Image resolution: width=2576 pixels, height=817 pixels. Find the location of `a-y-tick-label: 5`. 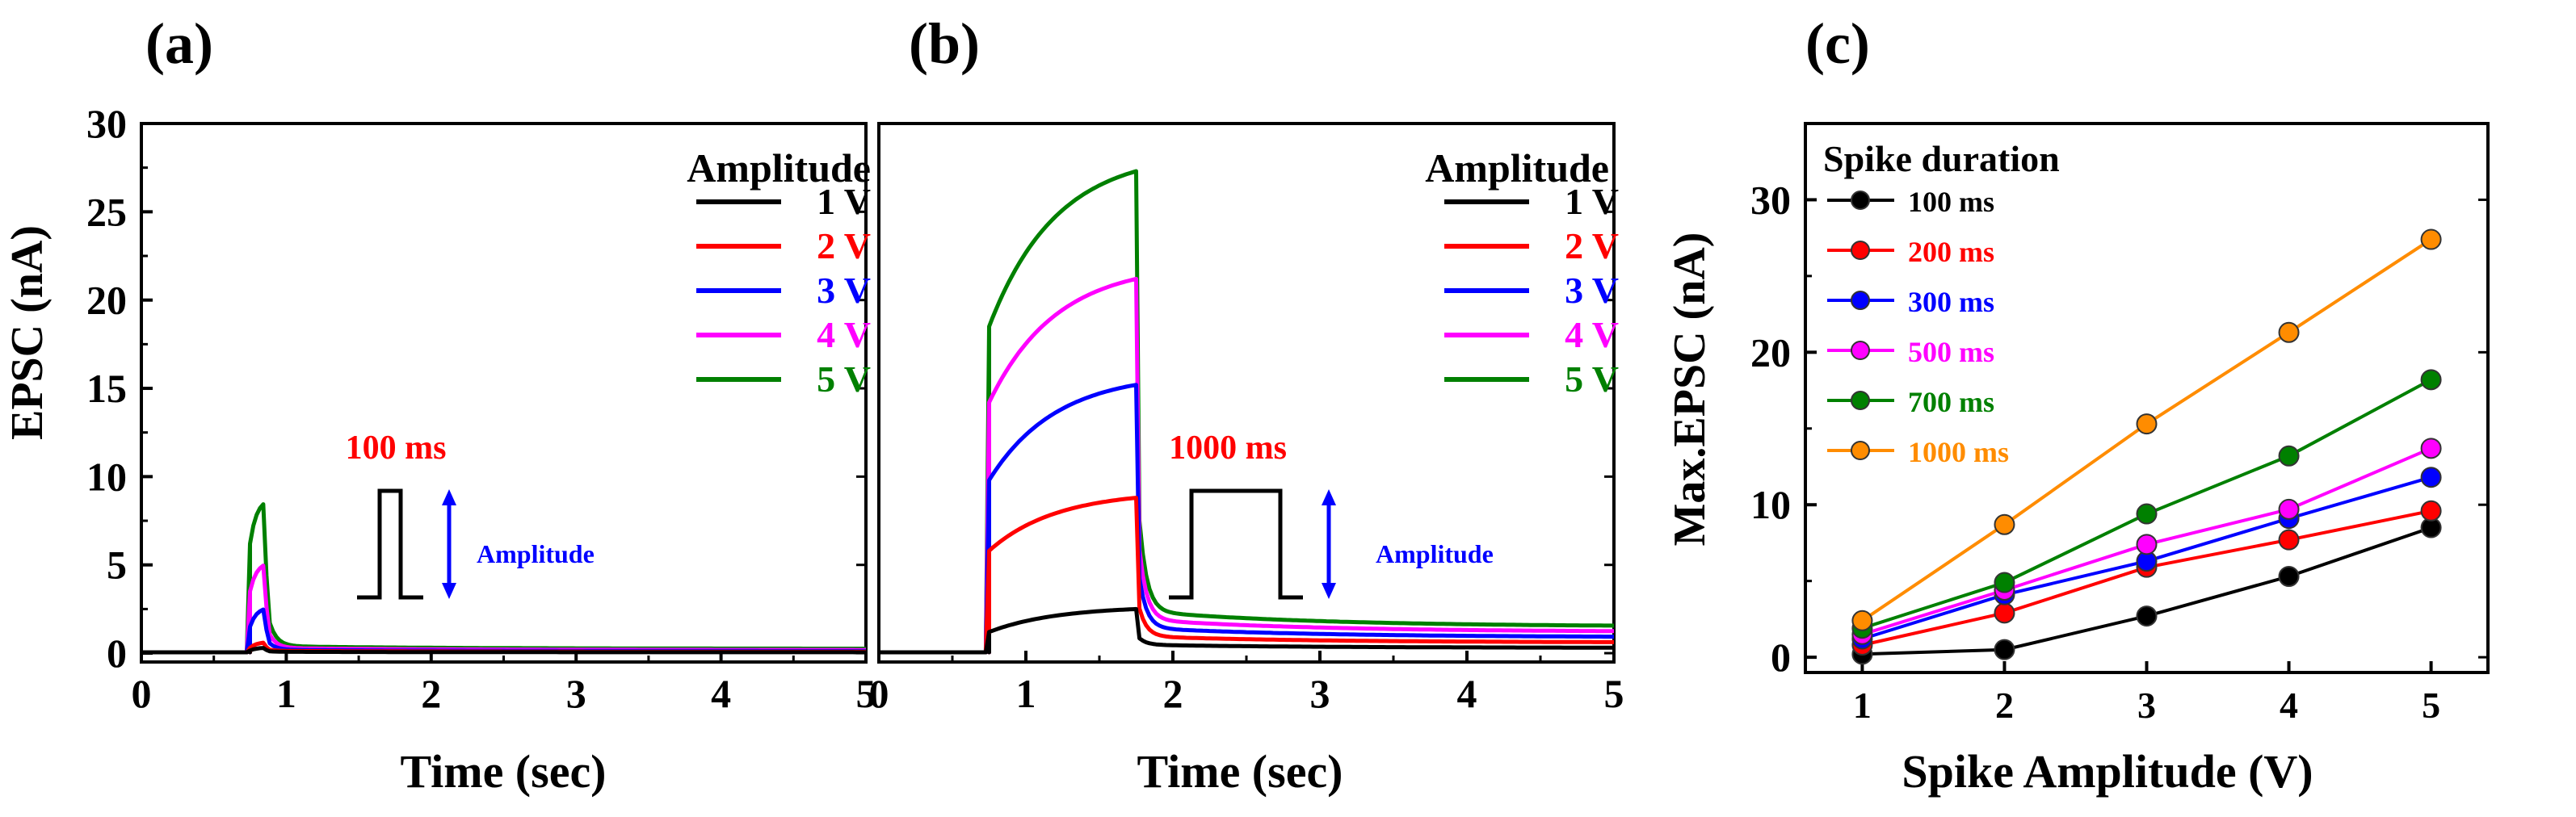

a-y-tick-label: 5 is located at coordinates (117, 565).